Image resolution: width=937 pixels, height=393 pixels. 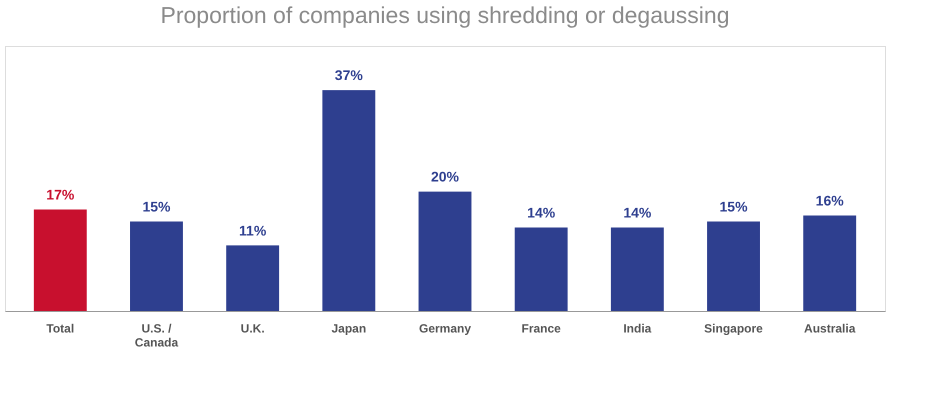 I want to click on data-label: 17%, so click(x=60, y=194).